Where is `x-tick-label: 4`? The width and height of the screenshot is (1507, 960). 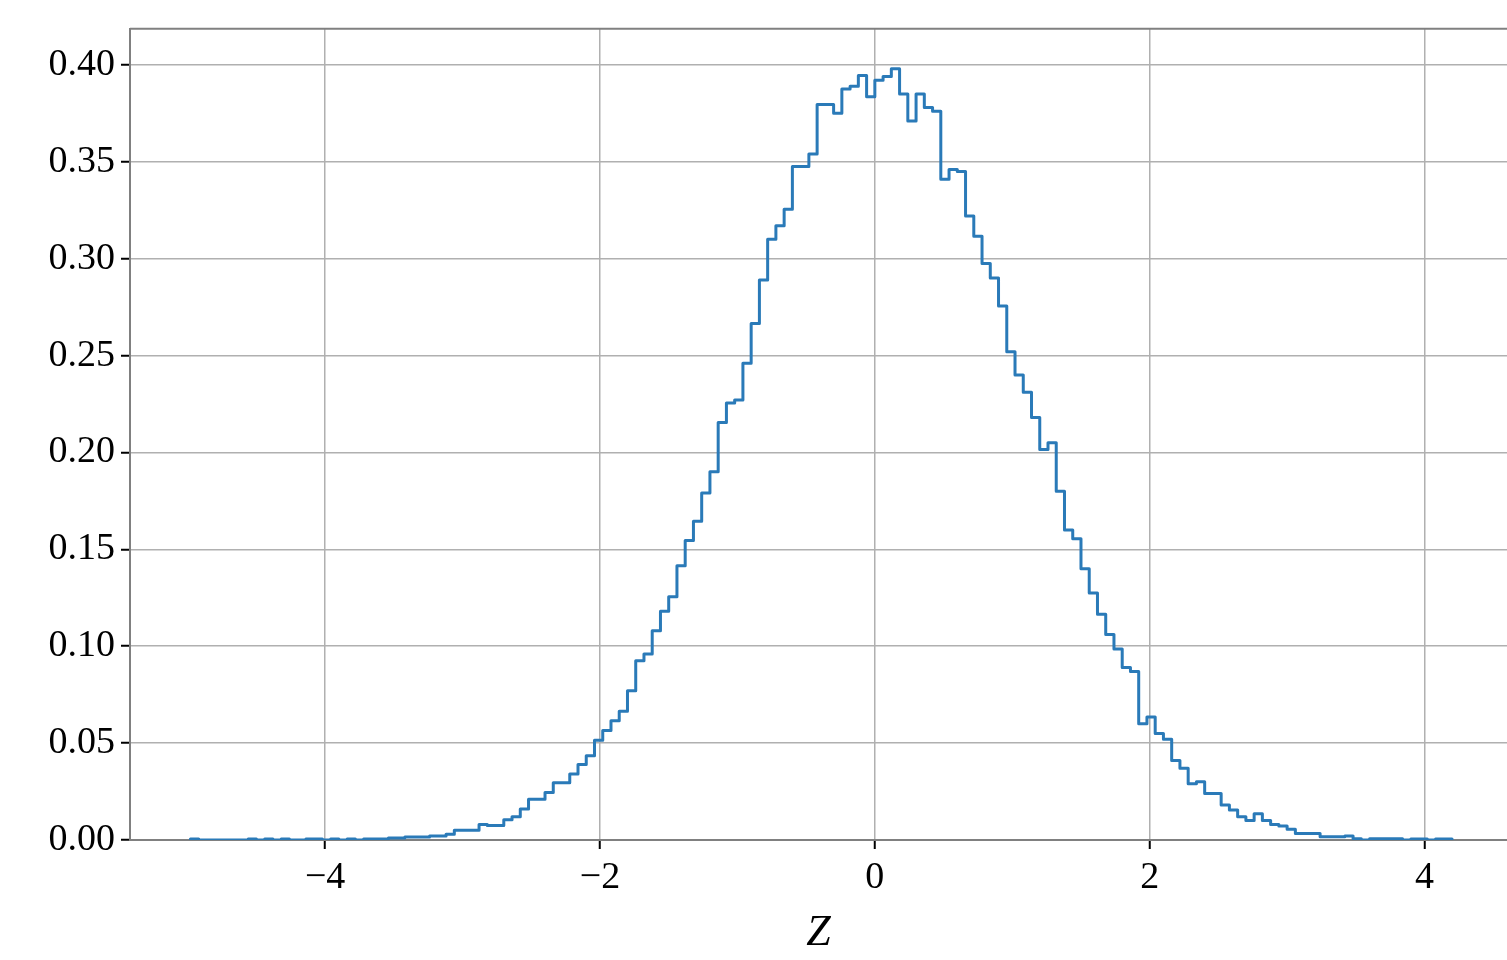 x-tick-label: 4 is located at coordinates (1425, 874).